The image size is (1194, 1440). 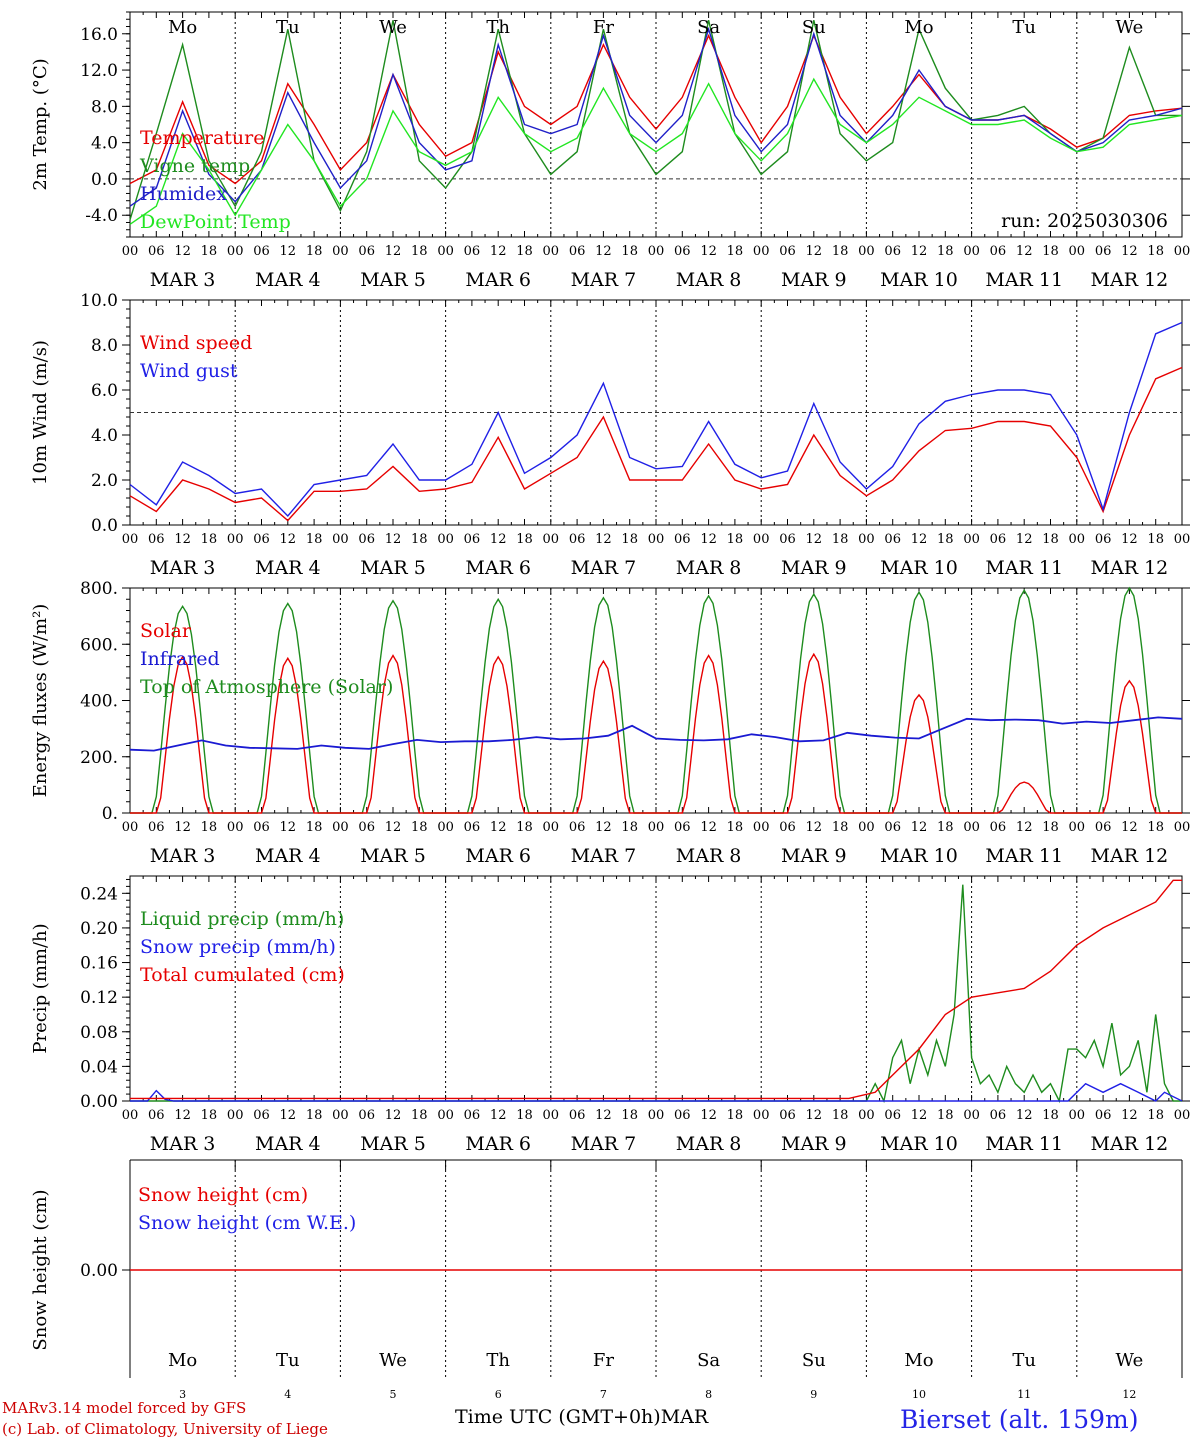 I want to click on y-axis-label: Snow height (cm), so click(x=40, y=1269).